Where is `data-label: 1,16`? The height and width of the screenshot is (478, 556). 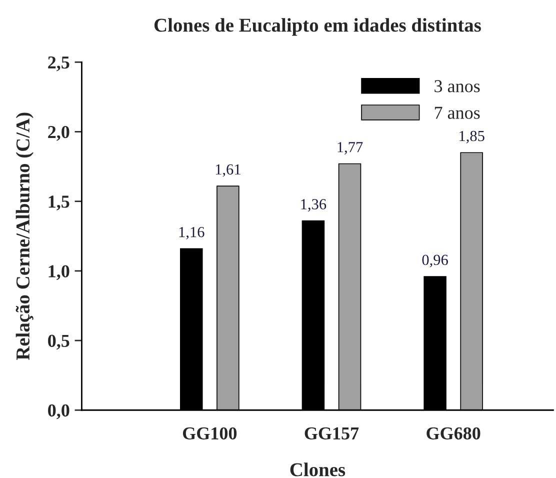 data-label: 1,16 is located at coordinates (191, 233).